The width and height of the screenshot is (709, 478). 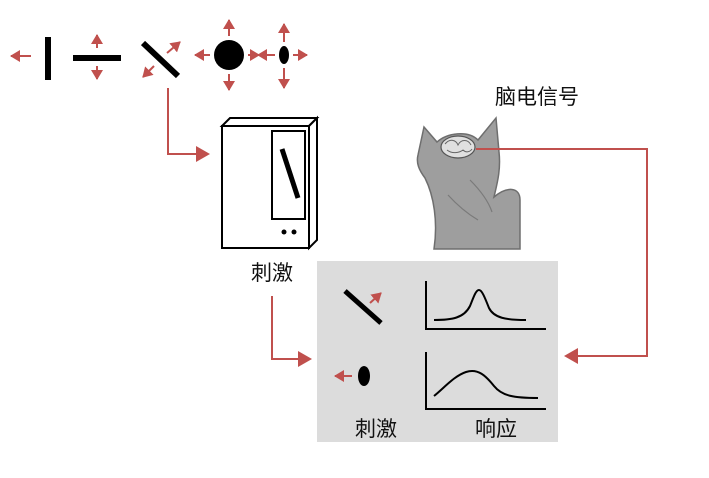 I want to click on stimulus-label: 刺激, so click(x=272, y=273).